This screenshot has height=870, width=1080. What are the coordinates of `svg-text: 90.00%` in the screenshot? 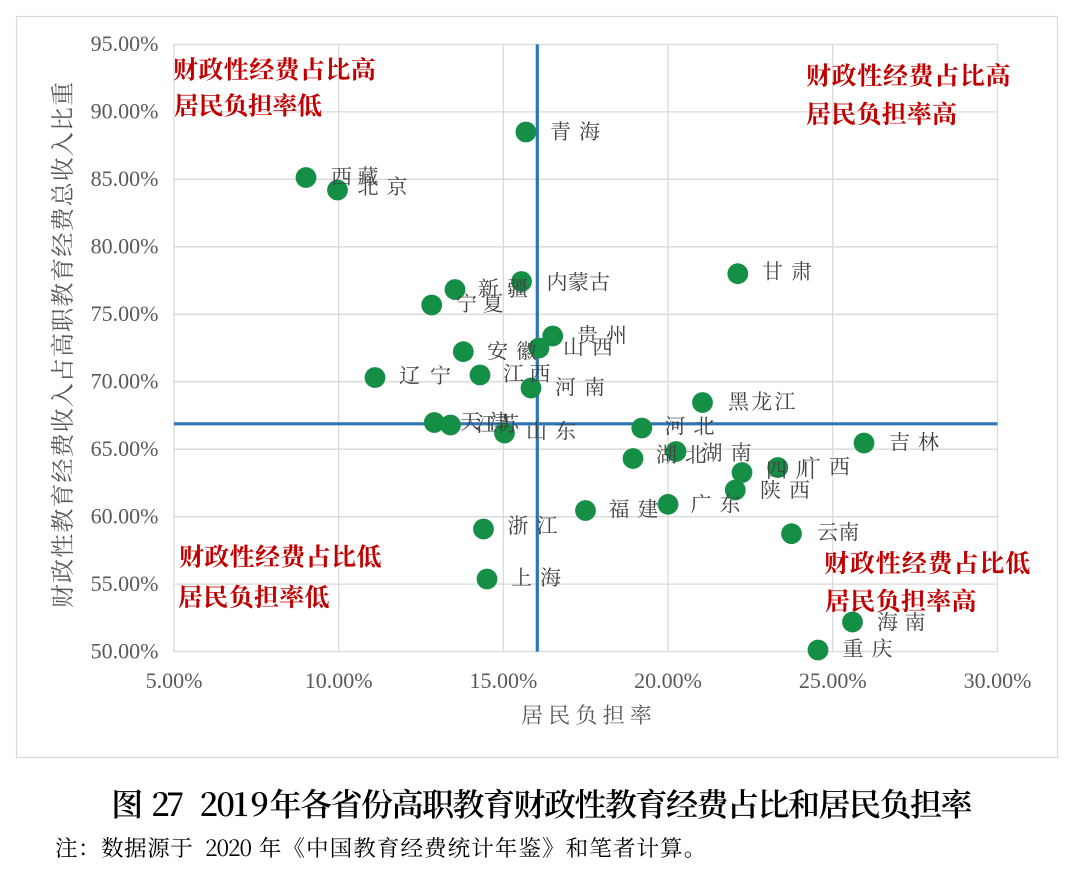 It's located at (125, 111).